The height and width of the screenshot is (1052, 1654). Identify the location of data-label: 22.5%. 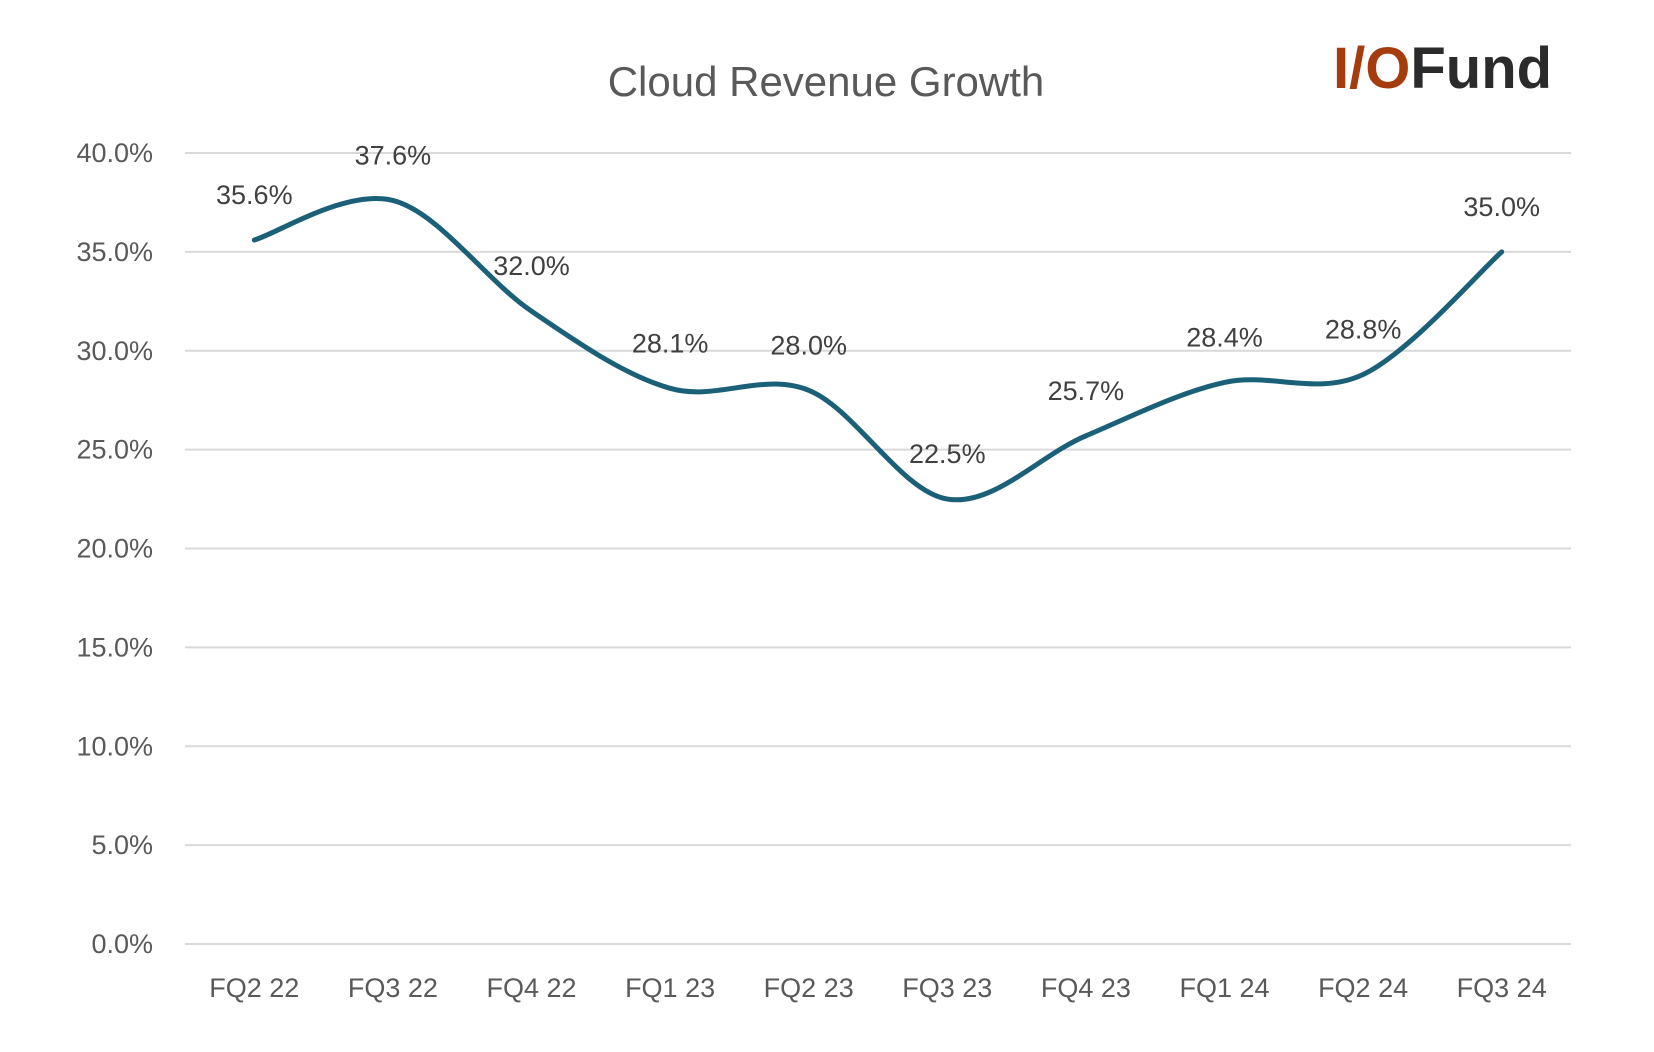
(947, 454).